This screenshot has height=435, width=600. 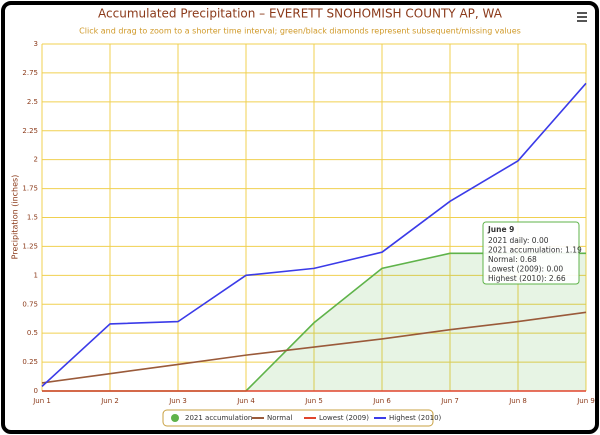 I want to click on legend-box, so click(x=298, y=418).